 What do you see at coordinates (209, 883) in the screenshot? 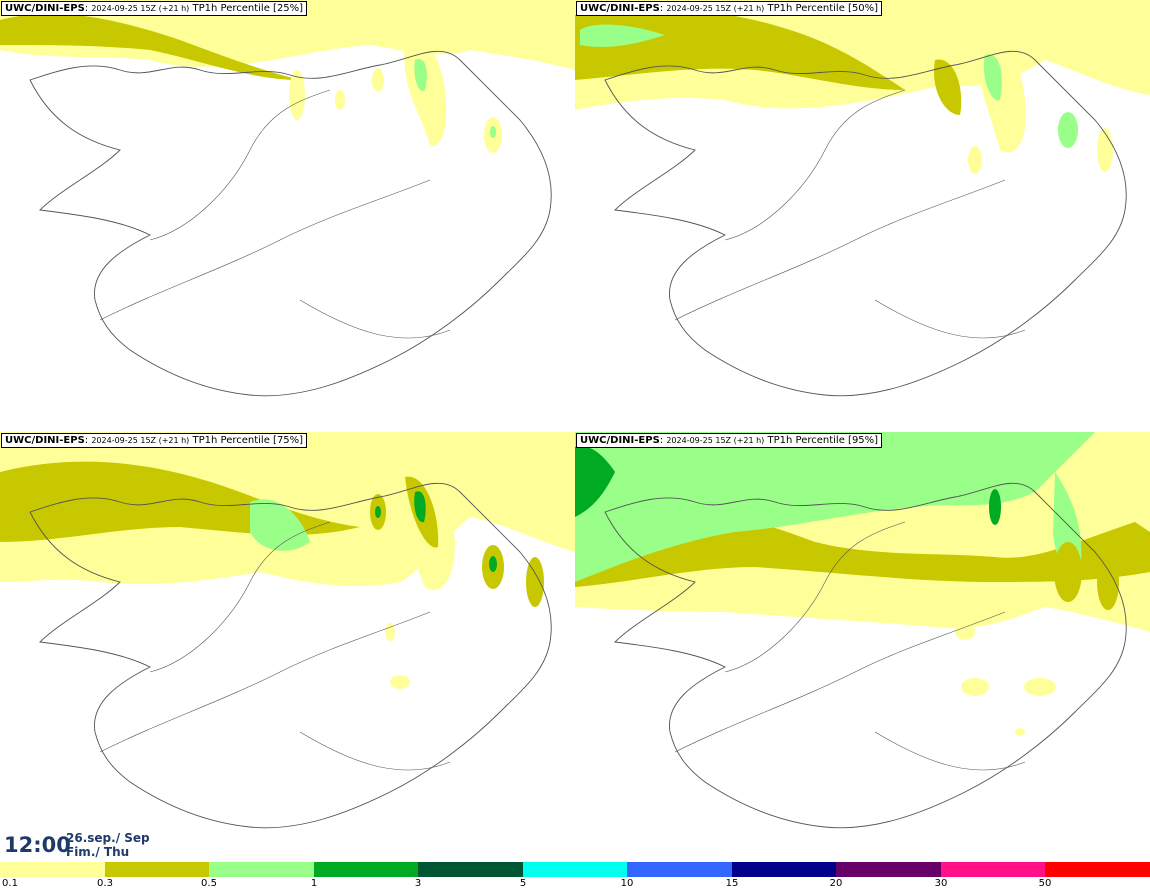
I see `legend-tick-label: 0.5` at bounding box center [209, 883].